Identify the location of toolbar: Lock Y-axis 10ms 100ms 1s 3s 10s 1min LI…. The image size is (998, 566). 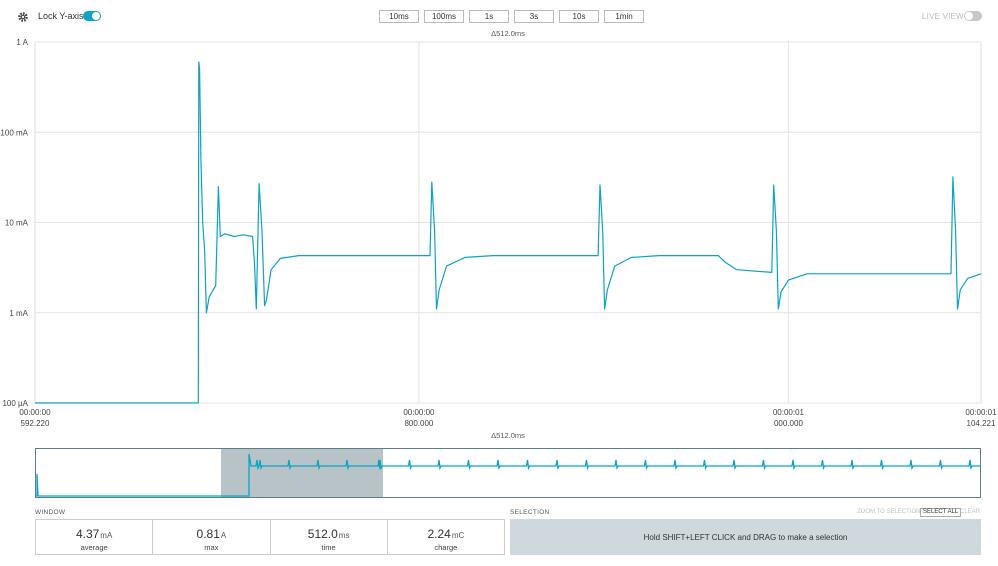
(499, 16).